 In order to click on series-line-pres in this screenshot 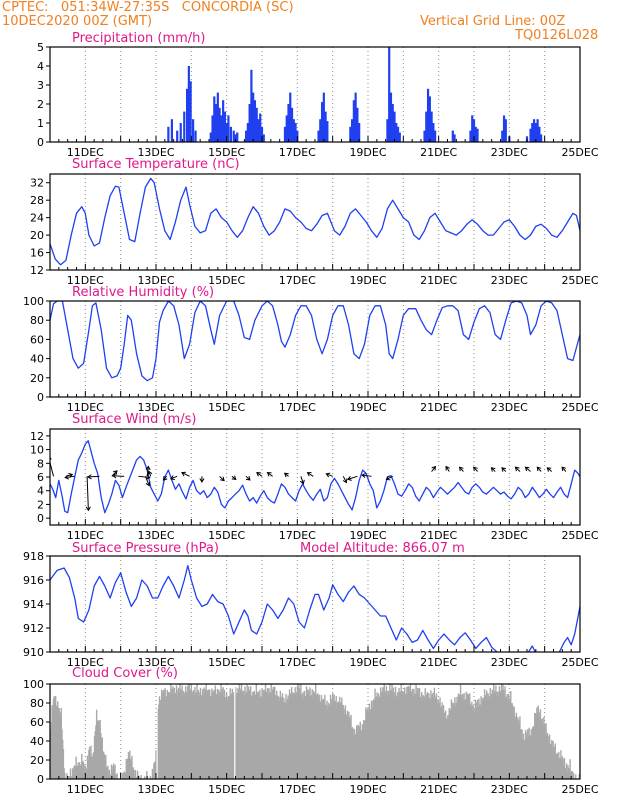, I will do `click(315, 608)`.